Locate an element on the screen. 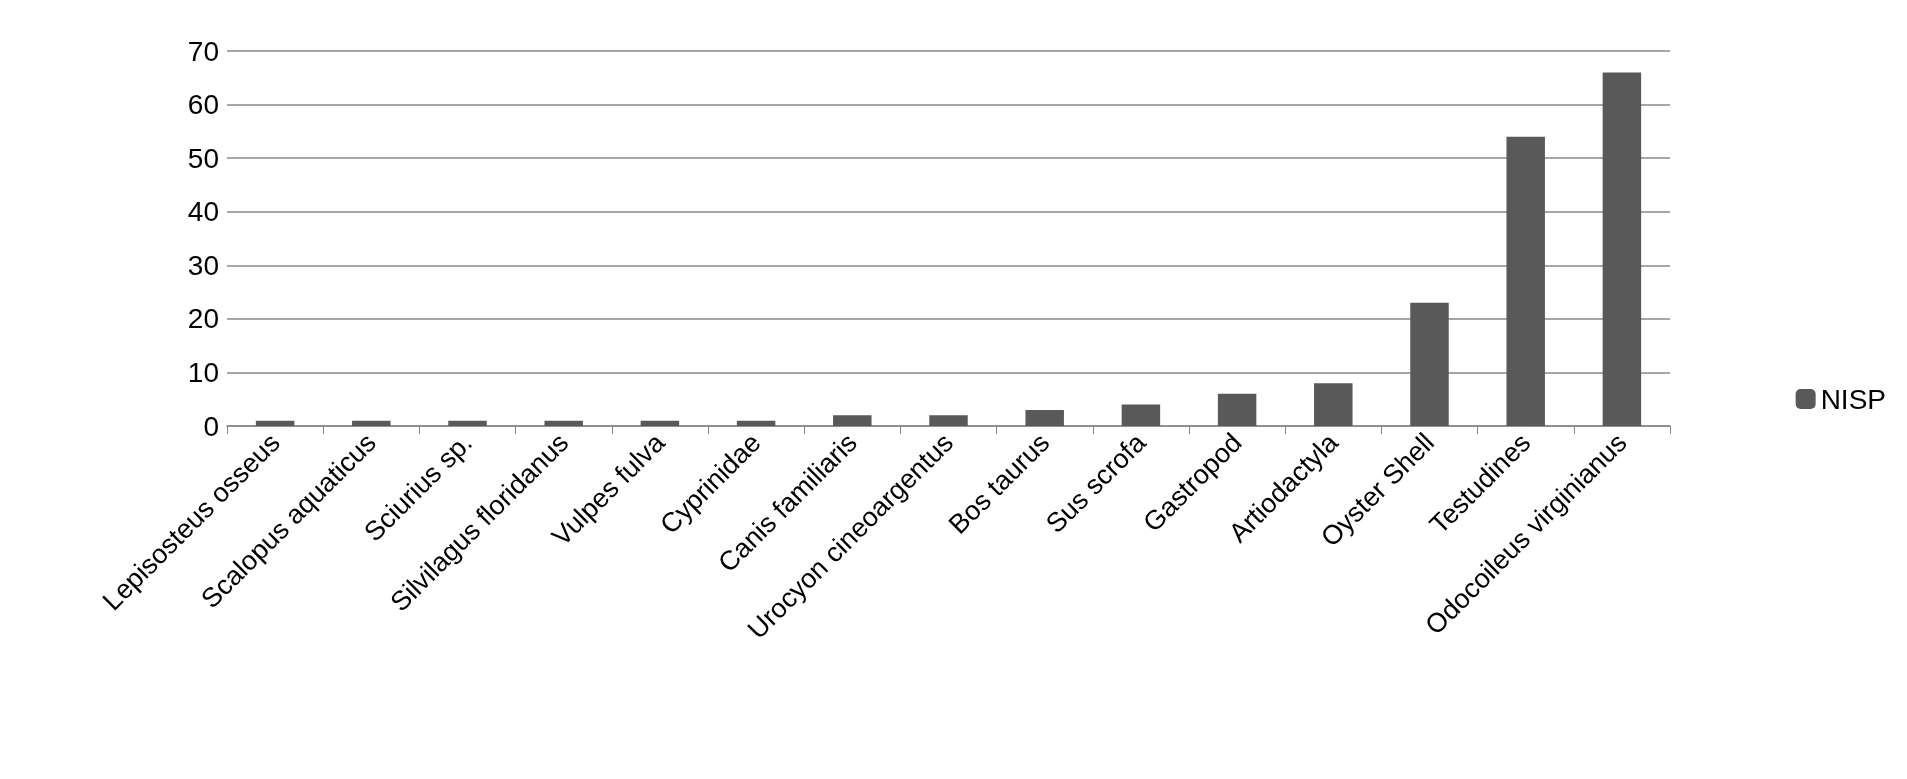 The width and height of the screenshot is (1907, 779). y-tick-label: 60 is located at coordinates (203, 105).